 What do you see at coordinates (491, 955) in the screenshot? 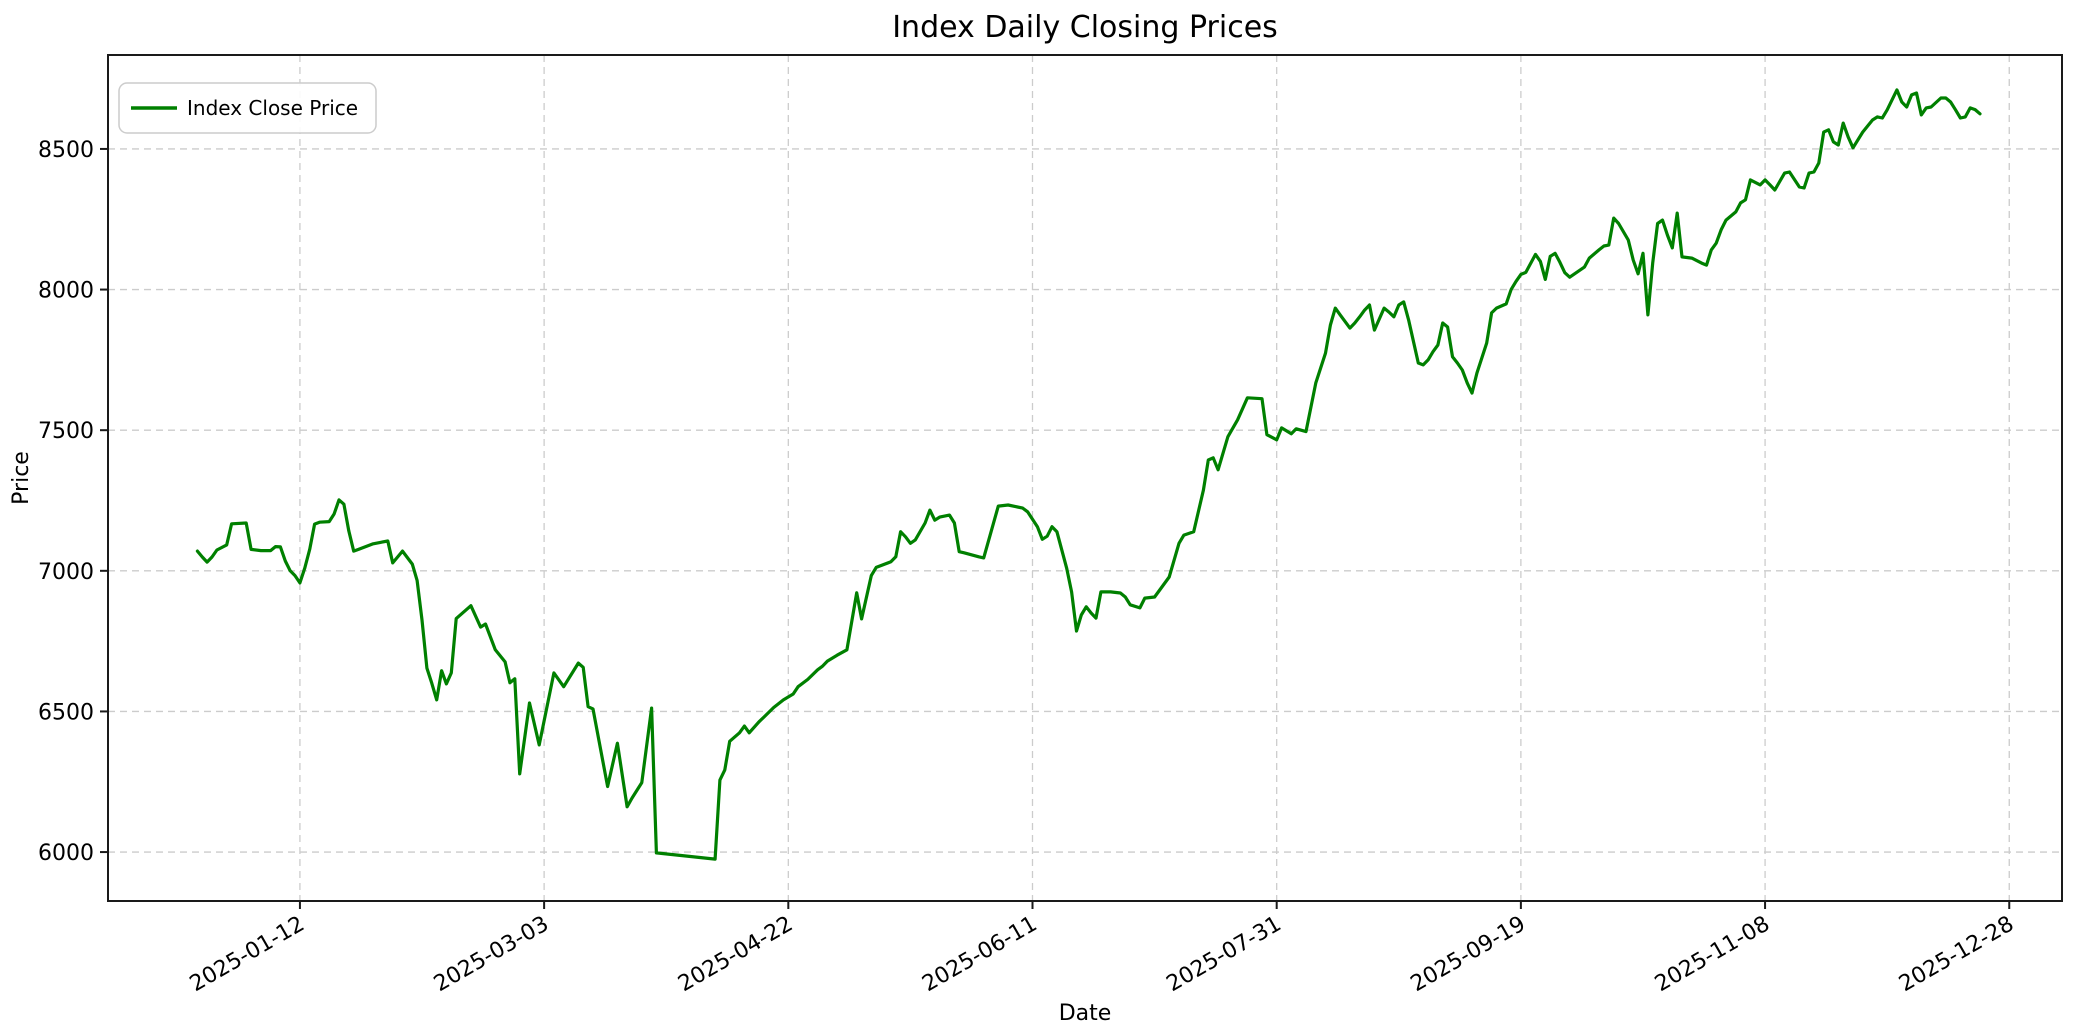
I see `x-tick-label: 2025-03-03` at bounding box center [491, 955].